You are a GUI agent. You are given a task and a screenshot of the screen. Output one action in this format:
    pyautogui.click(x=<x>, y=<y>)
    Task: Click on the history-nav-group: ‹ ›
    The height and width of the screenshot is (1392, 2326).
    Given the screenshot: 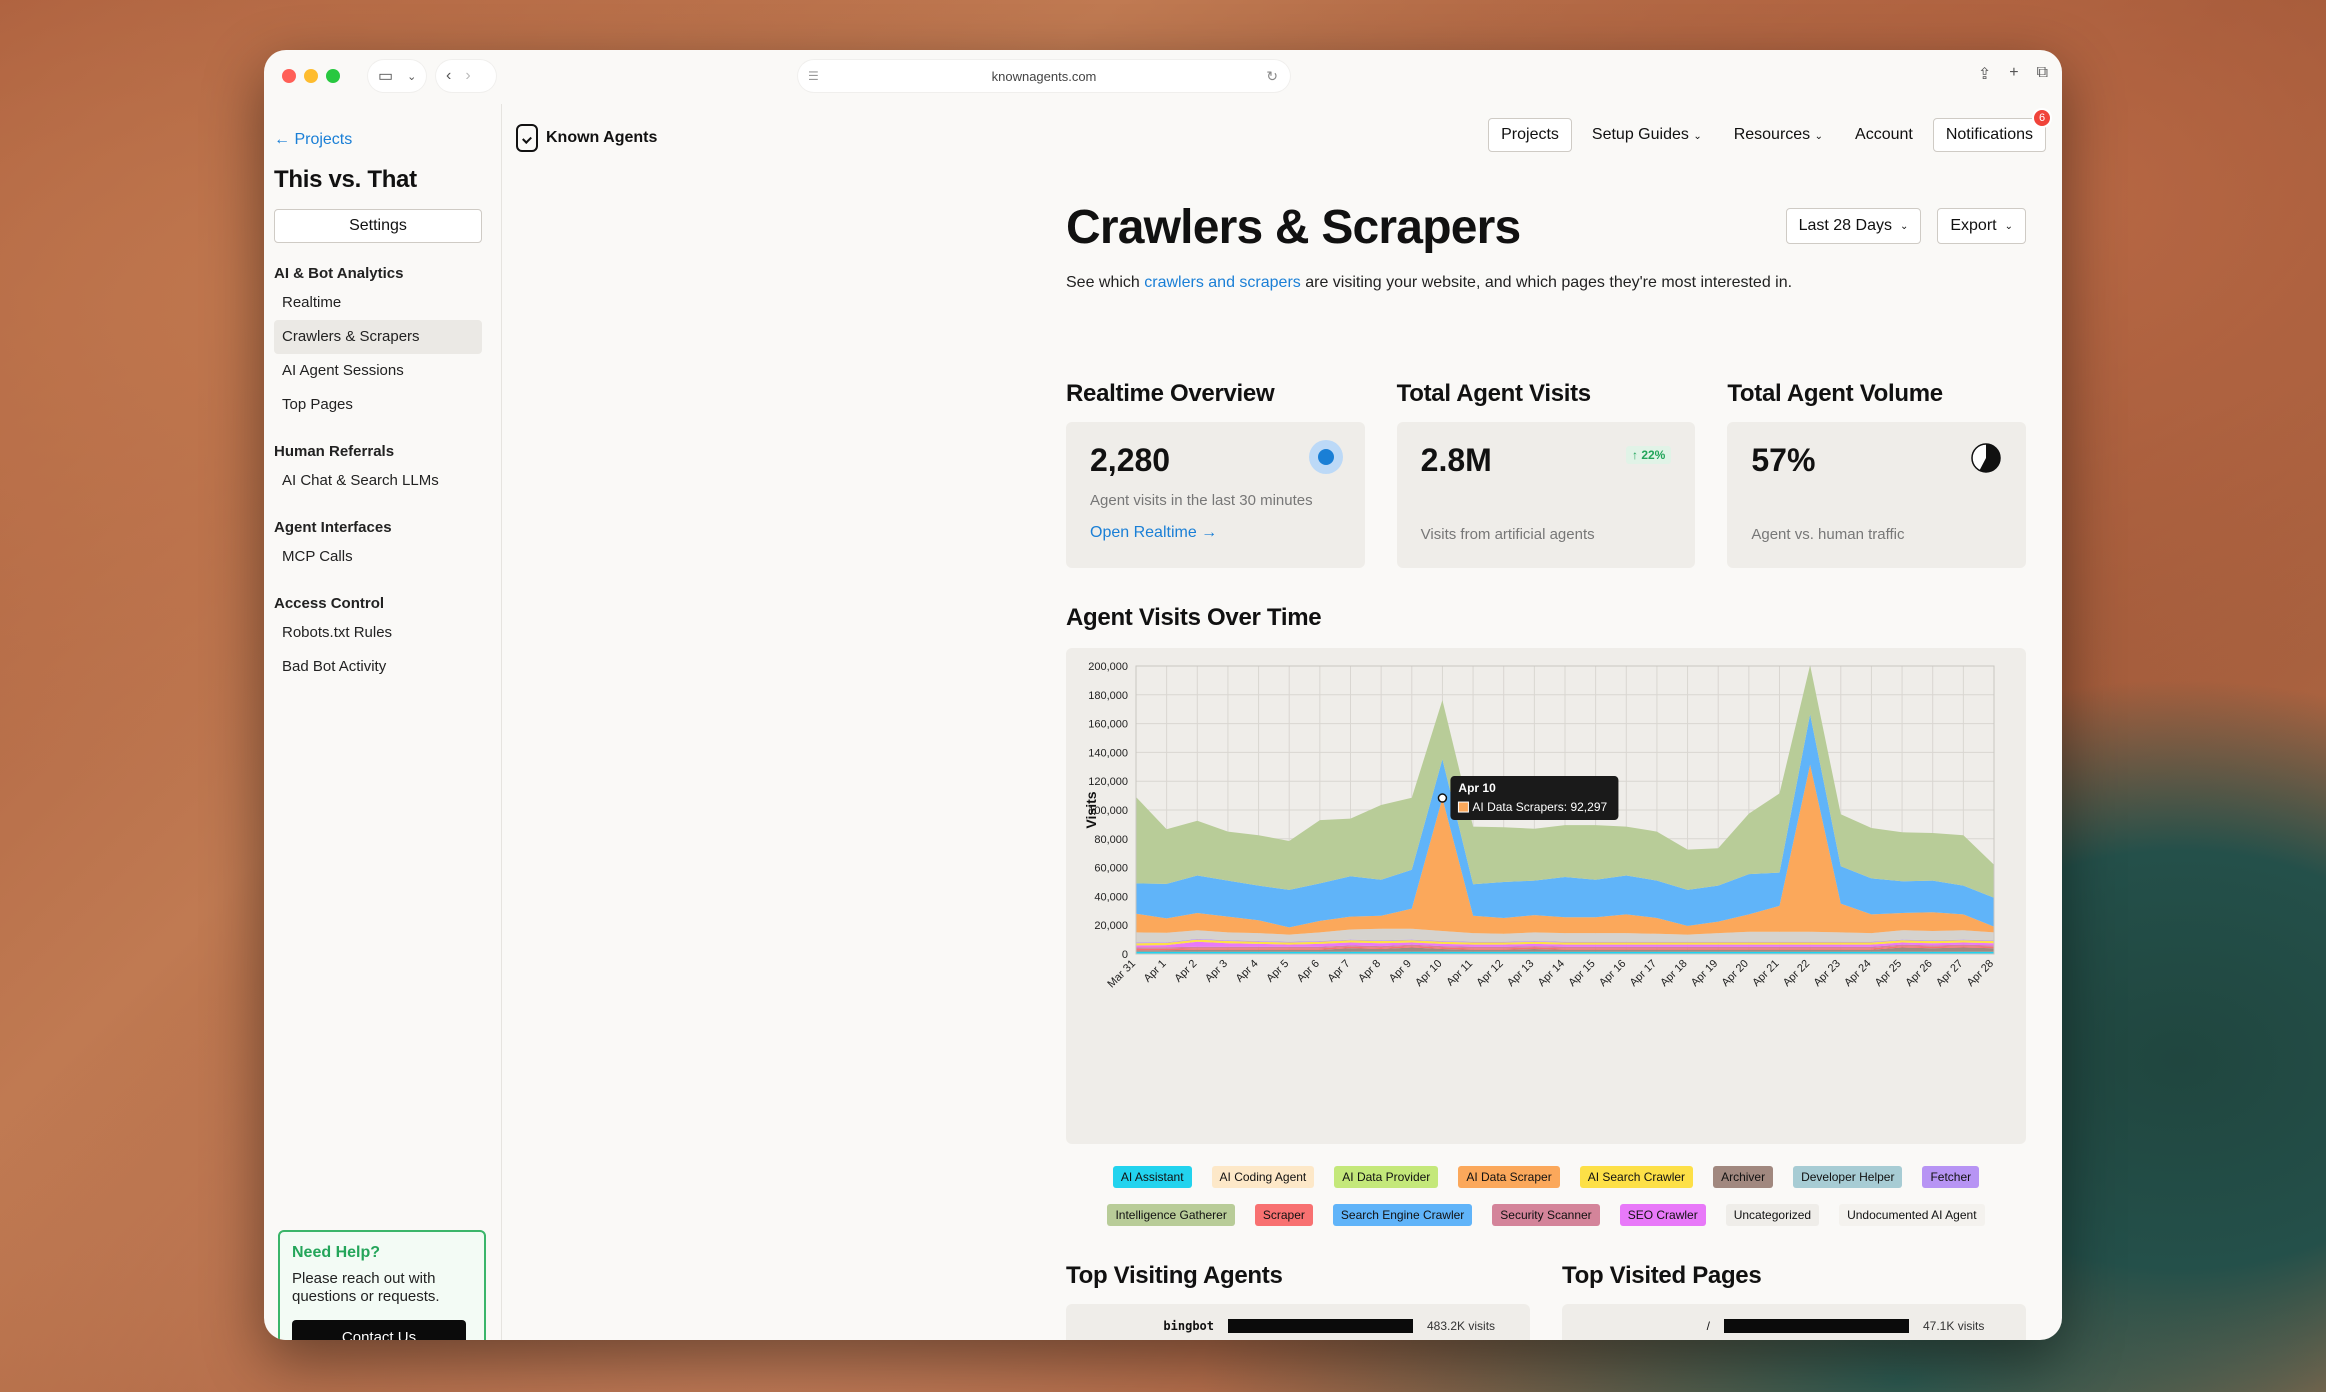 What is the action you would take?
    pyautogui.click(x=466, y=76)
    